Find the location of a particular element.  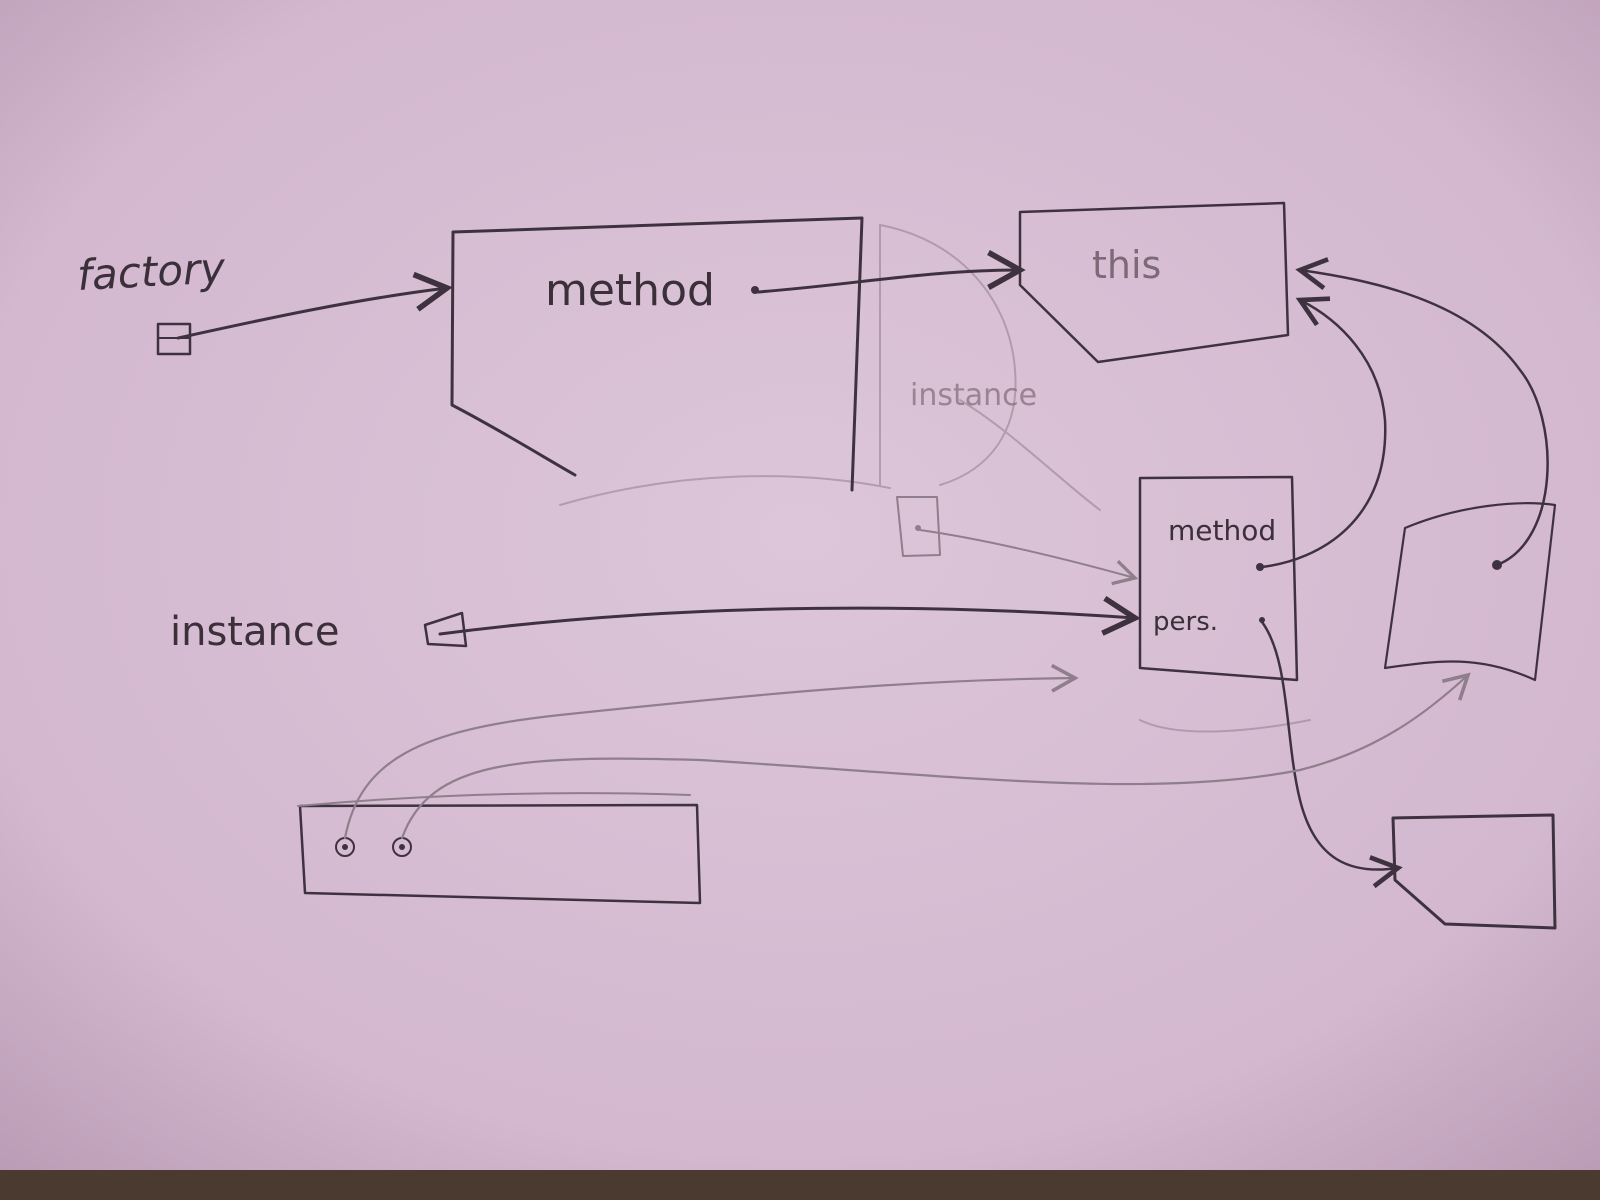

bottom-left-box is located at coordinates (500, 854).